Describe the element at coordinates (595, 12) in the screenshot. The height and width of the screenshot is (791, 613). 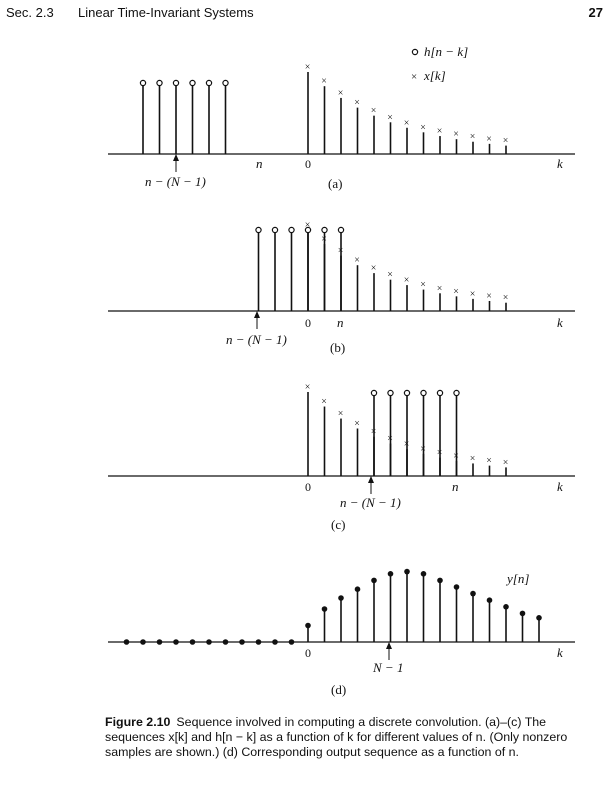
I see `page-number: 27` at that location.